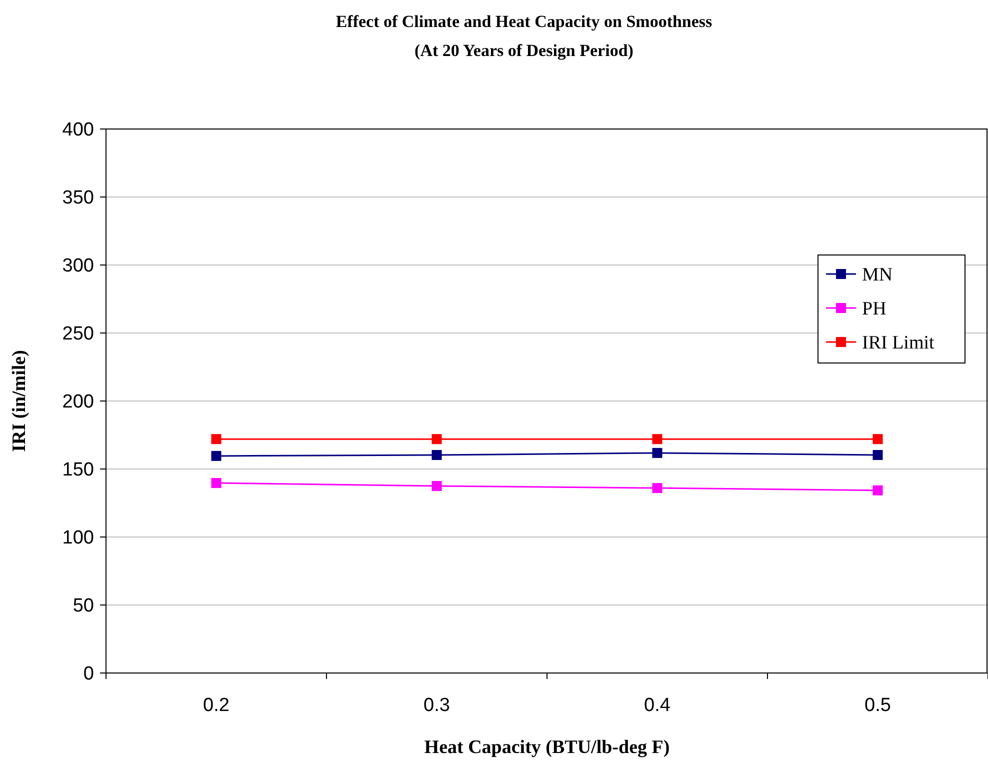  I want to click on y-tick-label: 400, so click(78, 130).